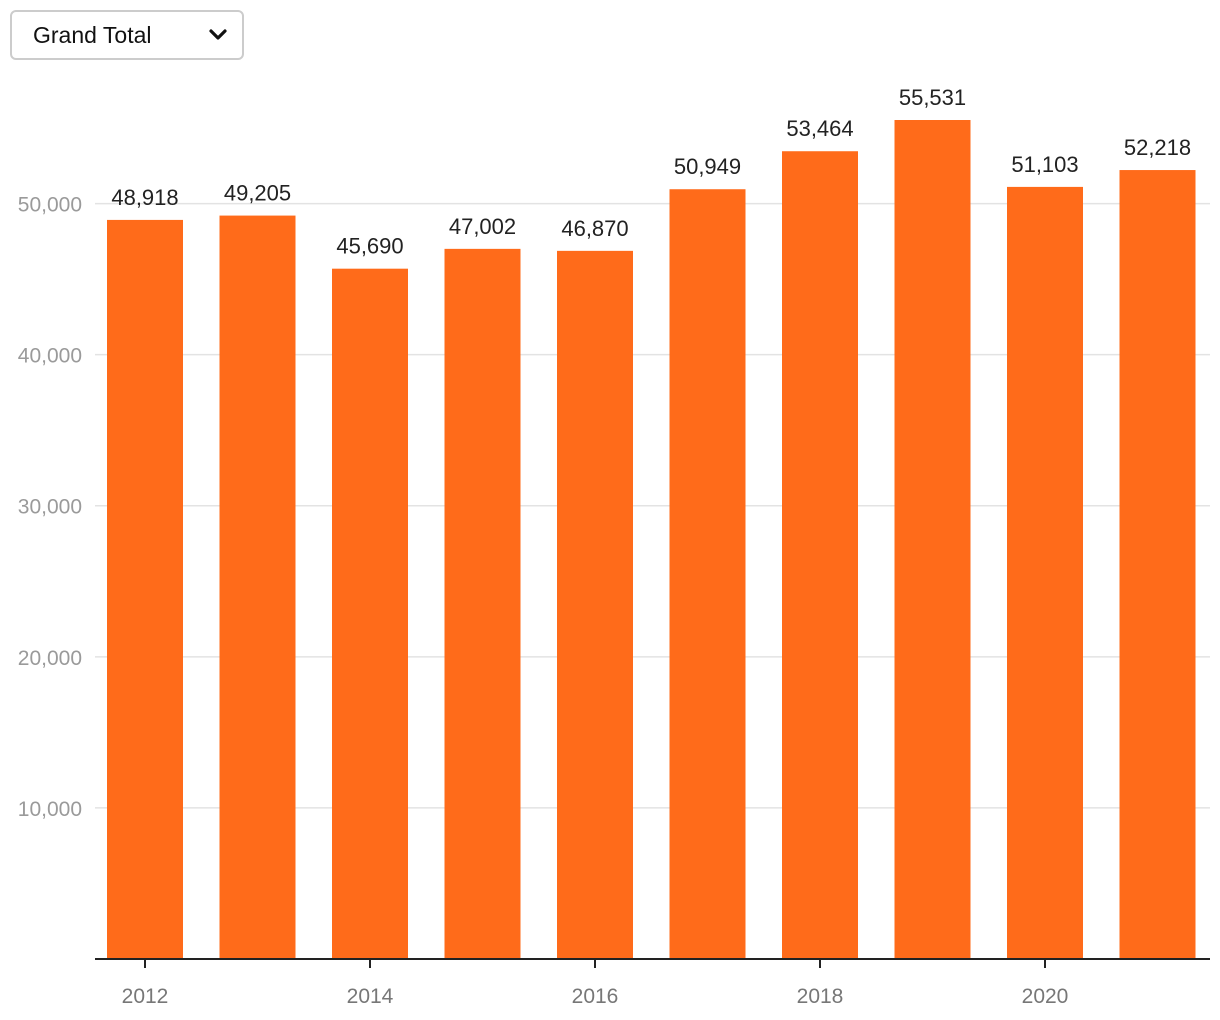 The image size is (1220, 1020). What do you see at coordinates (50, 809) in the screenshot?
I see `y-tick-label: 10,000` at bounding box center [50, 809].